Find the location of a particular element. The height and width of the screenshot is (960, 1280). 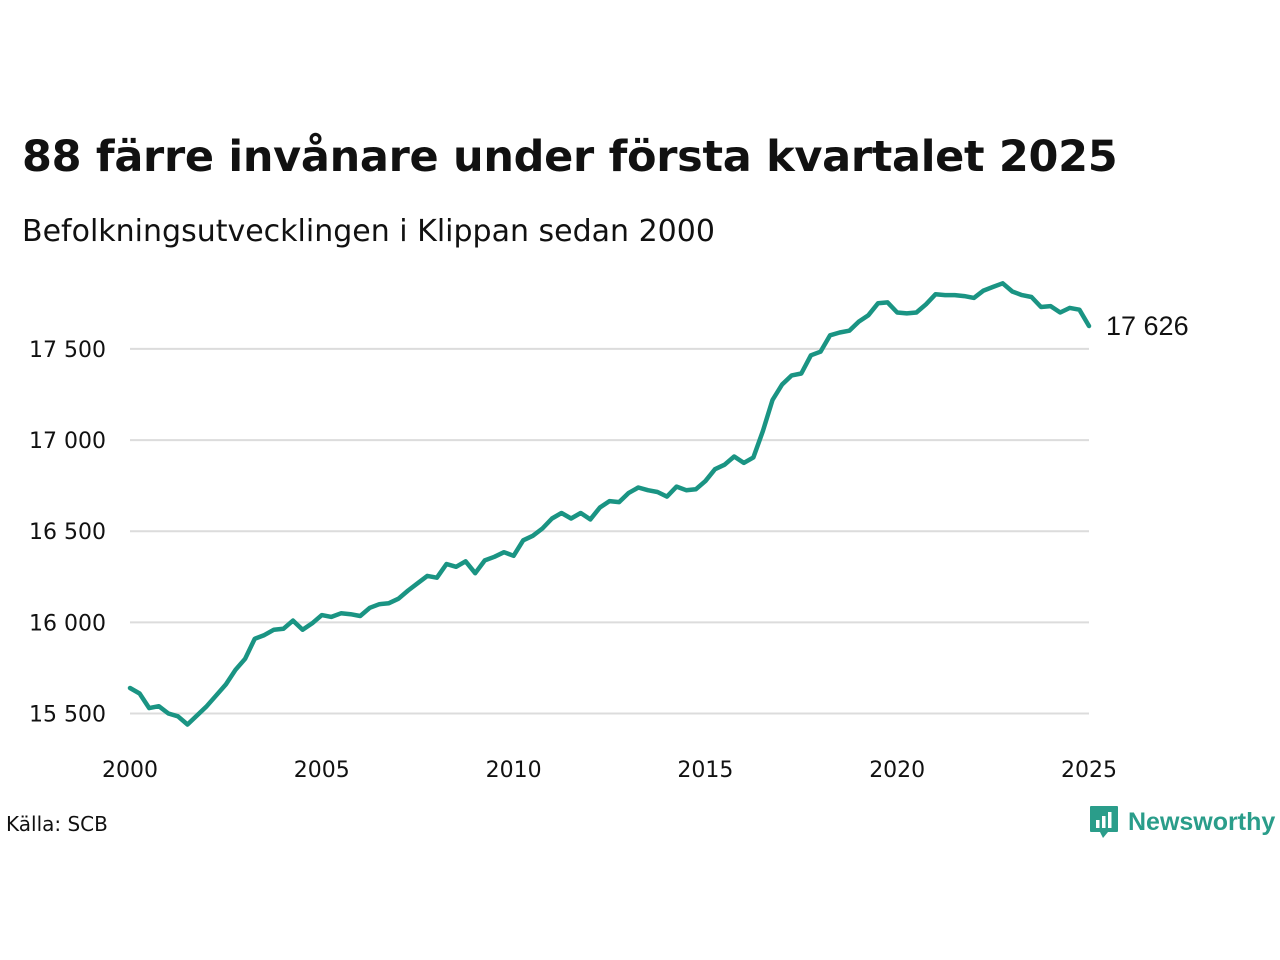

y-tick-label: 16 000 is located at coordinates (67, 623).